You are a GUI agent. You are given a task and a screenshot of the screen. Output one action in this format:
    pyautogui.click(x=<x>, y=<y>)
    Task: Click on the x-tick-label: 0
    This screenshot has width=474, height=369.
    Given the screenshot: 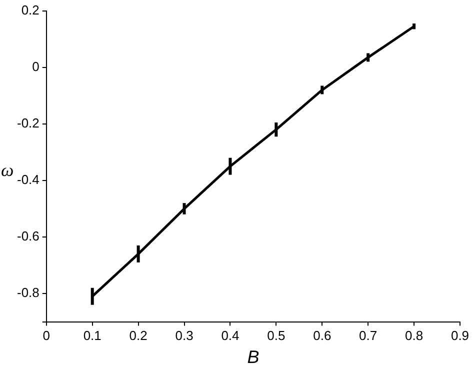 What is the action you would take?
    pyautogui.click(x=46, y=336)
    